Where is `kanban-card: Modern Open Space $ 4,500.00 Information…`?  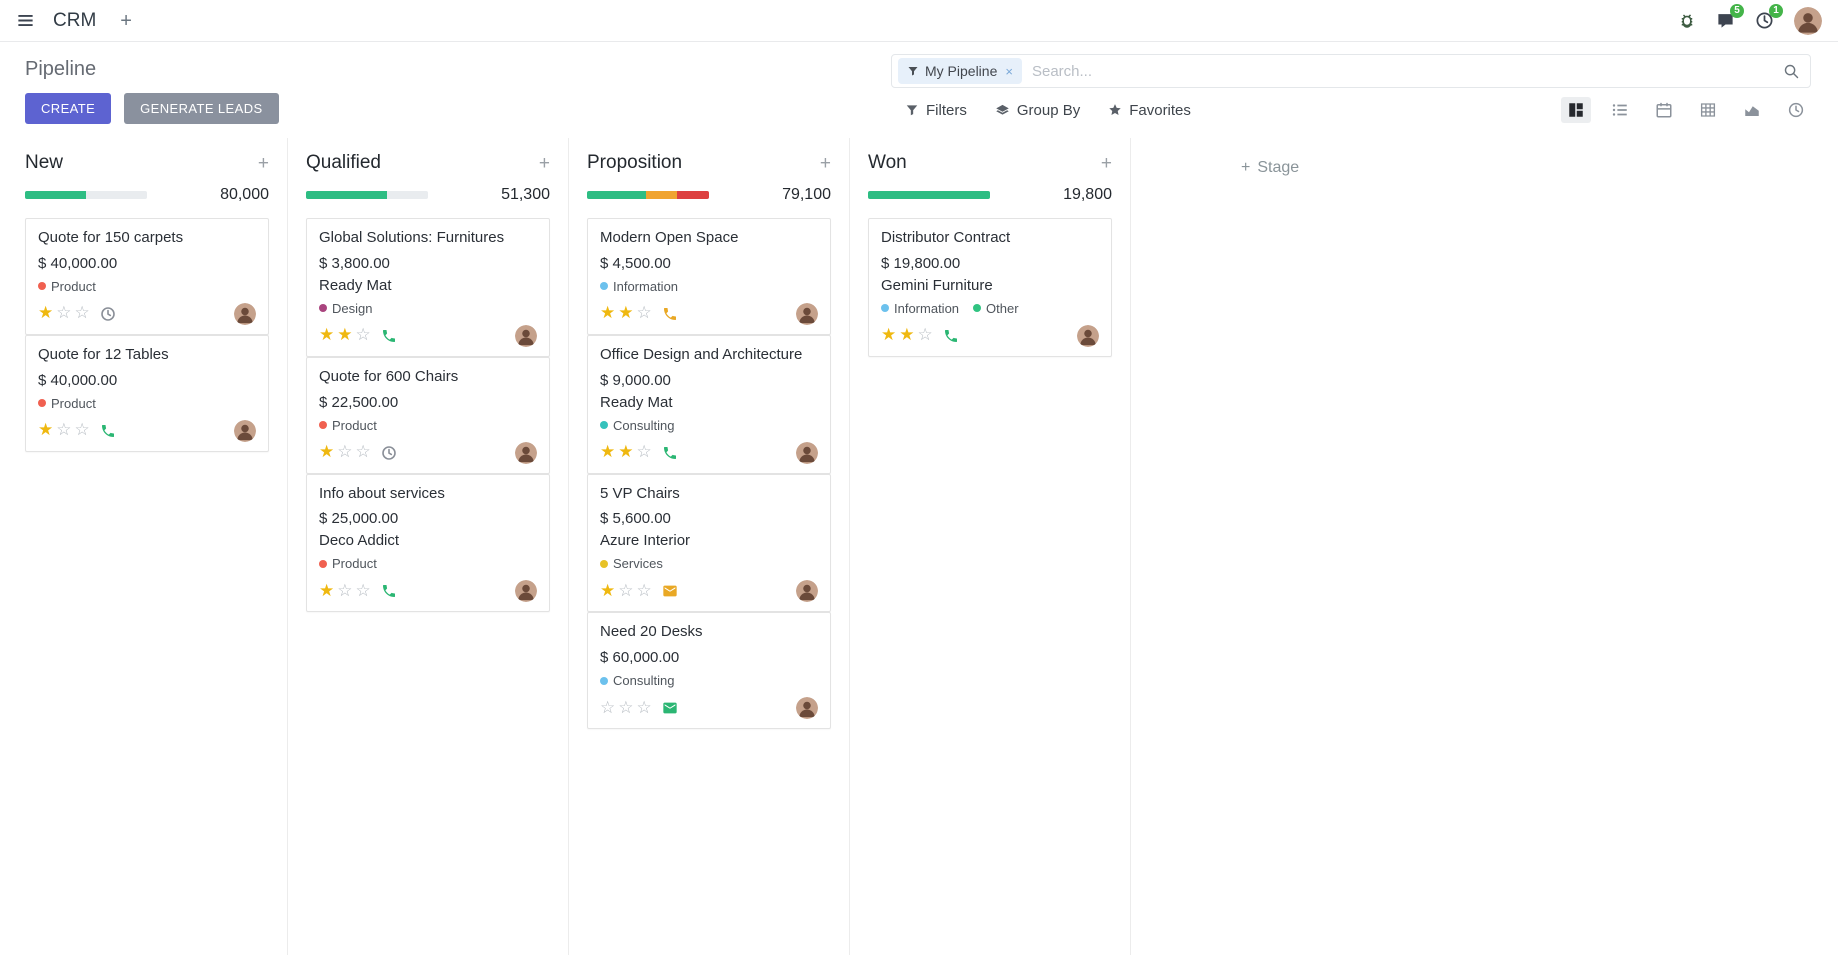
kanban-card: Modern Open Space $ 4,500.00 Information… is located at coordinates (709, 276).